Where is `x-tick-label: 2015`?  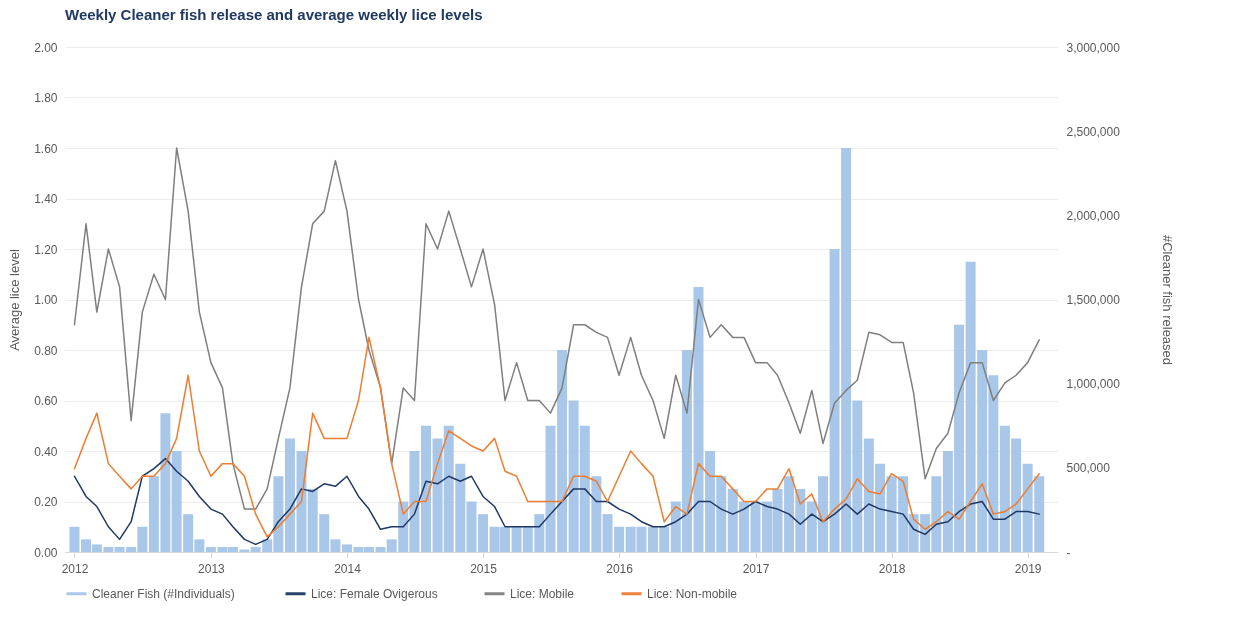 x-tick-label: 2015 is located at coordinates (484, 568).